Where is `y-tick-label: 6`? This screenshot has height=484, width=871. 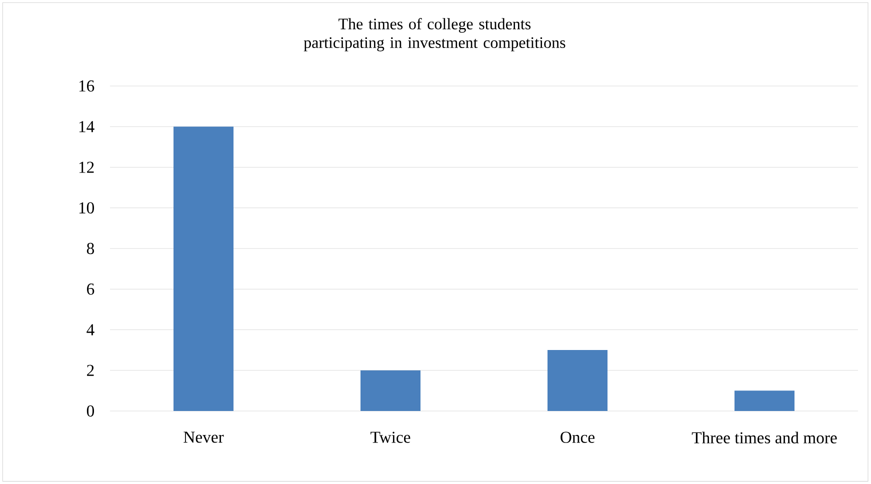
y-tick-label: 6 is located at coordinates (90, 289).